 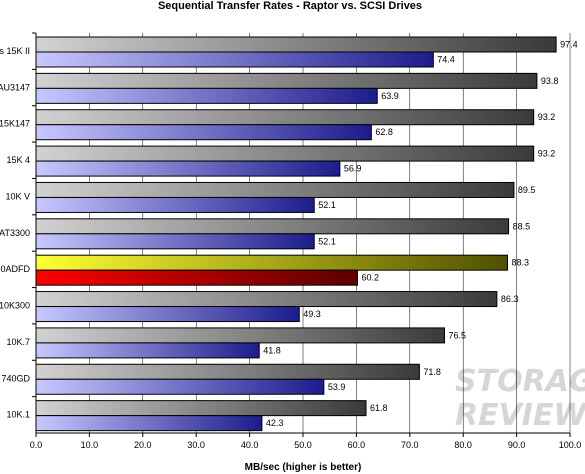 I want to click on category-label: 10K.7, so click(x=18, y=342).